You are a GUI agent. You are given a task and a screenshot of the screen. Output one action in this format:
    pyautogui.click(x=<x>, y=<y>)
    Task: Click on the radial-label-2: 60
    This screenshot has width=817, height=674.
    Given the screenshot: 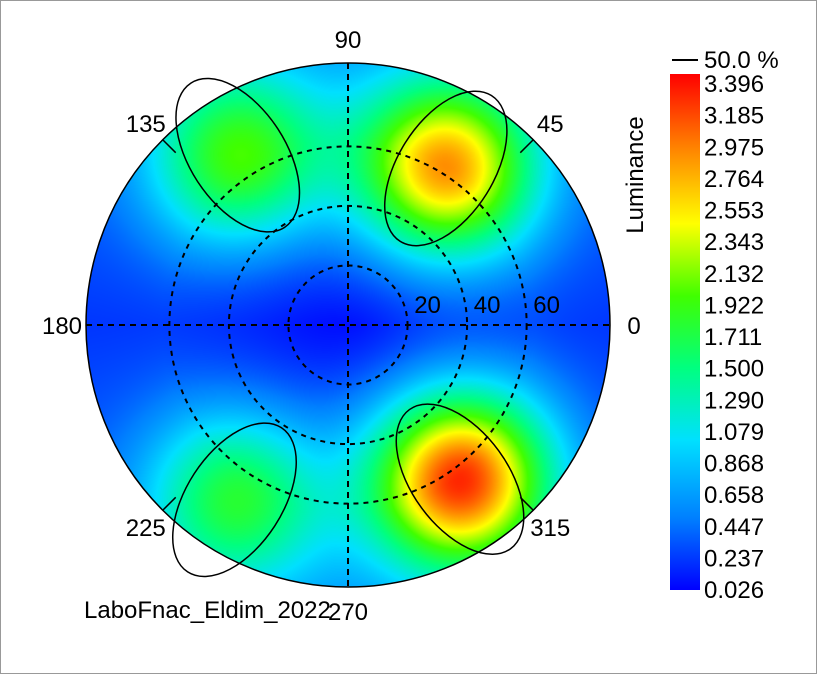 What is the action you would take?
    pyautogui.click(x=546, y=305)
    